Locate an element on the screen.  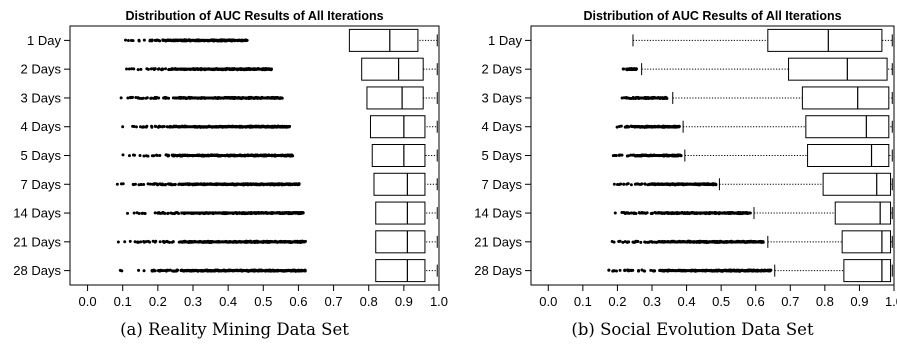
x-tick-label: 1.0 is located at coordinates (891, 301).